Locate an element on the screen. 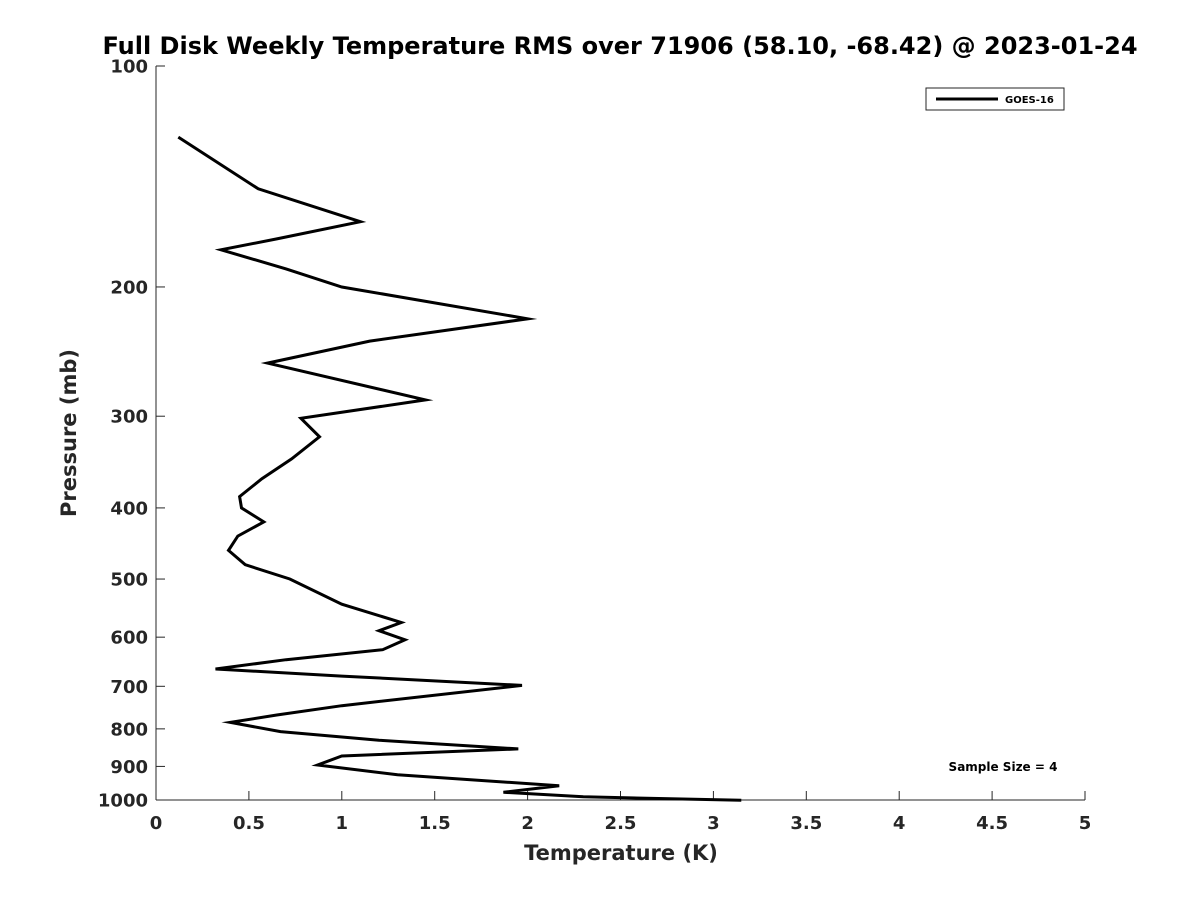  x-tick-label: 1 is located at coordinates (342, 823).